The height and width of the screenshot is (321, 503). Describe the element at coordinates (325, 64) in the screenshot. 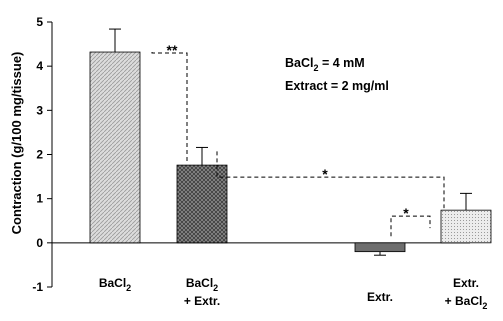

I see `conc-line-1: BaCl2 = 4 mM` at that location.